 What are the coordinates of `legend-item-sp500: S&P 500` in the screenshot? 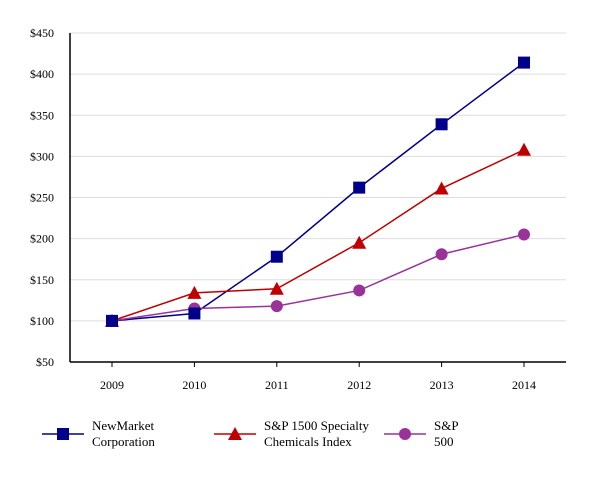 It's located at (439, 438).